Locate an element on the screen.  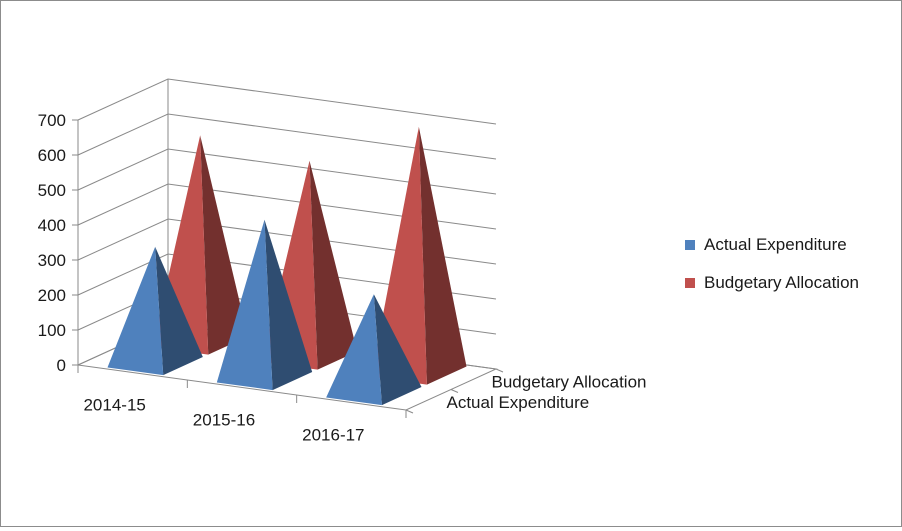
depth-axis-label: Budgetary Allocation is located at coordinates (569, 381).